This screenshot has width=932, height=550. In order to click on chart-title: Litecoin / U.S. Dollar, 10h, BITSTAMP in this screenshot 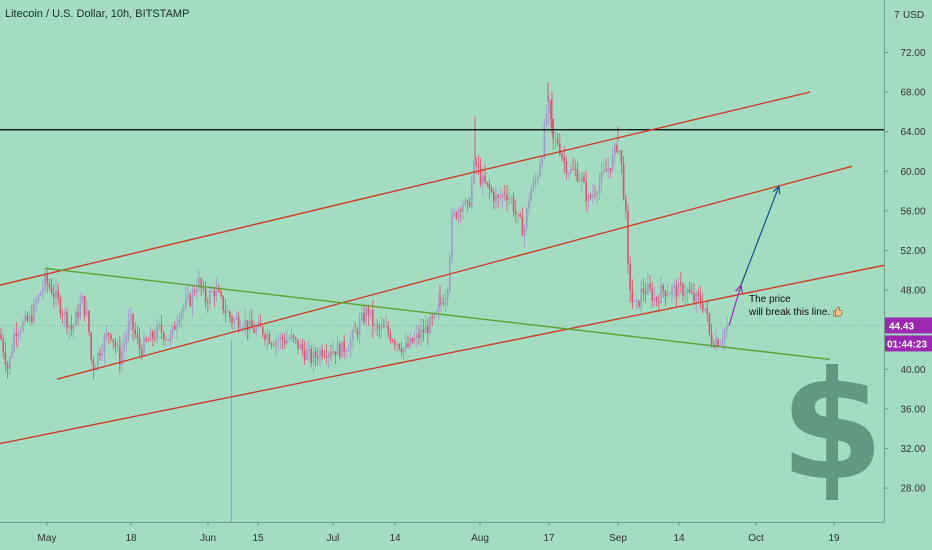, I will do `click(97, 14)`.